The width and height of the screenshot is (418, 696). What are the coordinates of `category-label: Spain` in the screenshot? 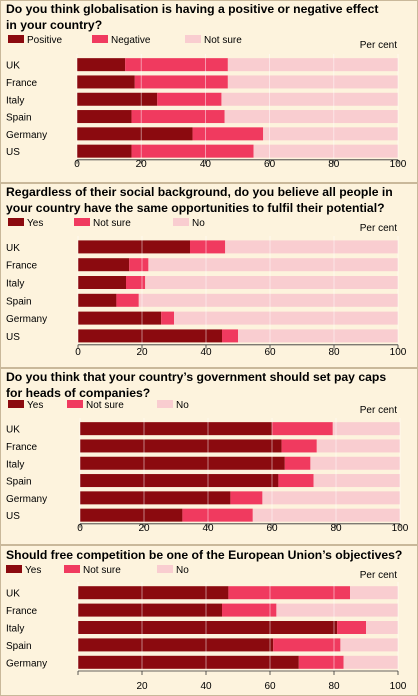 It's located at (19, 301).